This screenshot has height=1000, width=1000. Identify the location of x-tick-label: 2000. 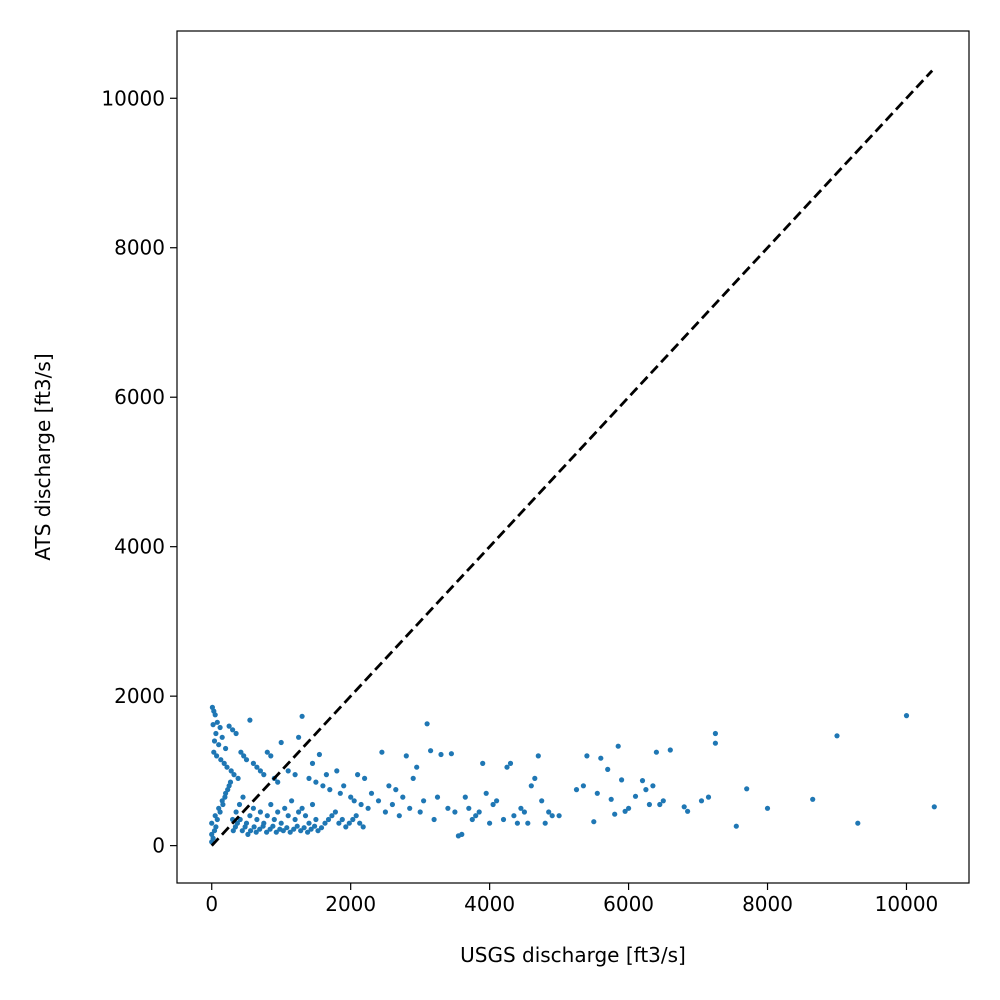
(350, 904).